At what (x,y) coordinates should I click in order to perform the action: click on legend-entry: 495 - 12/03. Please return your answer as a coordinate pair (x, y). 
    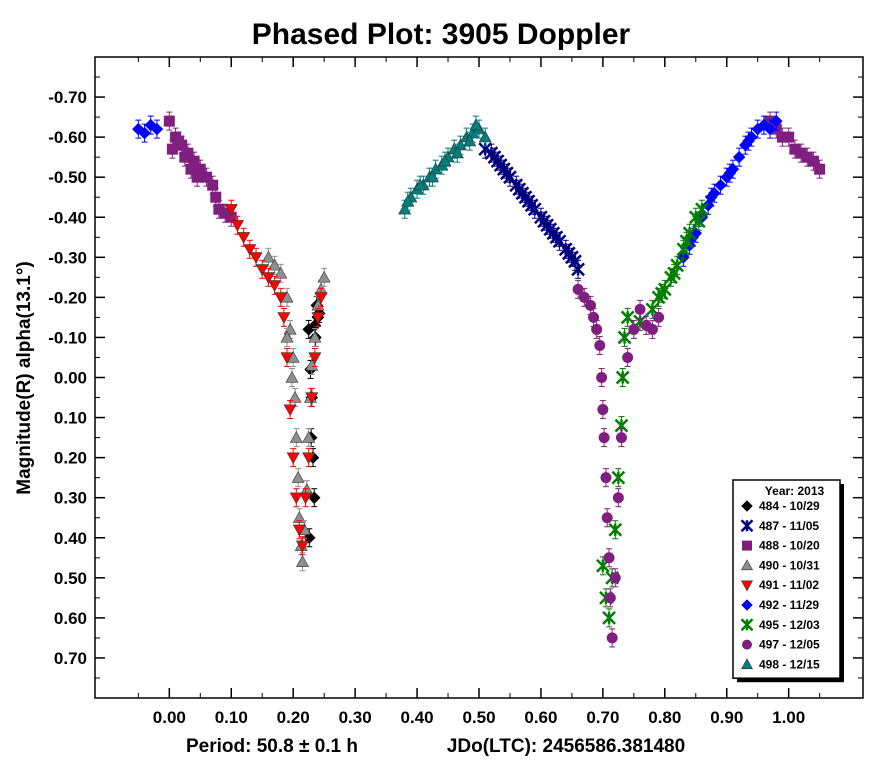
    Looking at the image, I should click on (789, 625).